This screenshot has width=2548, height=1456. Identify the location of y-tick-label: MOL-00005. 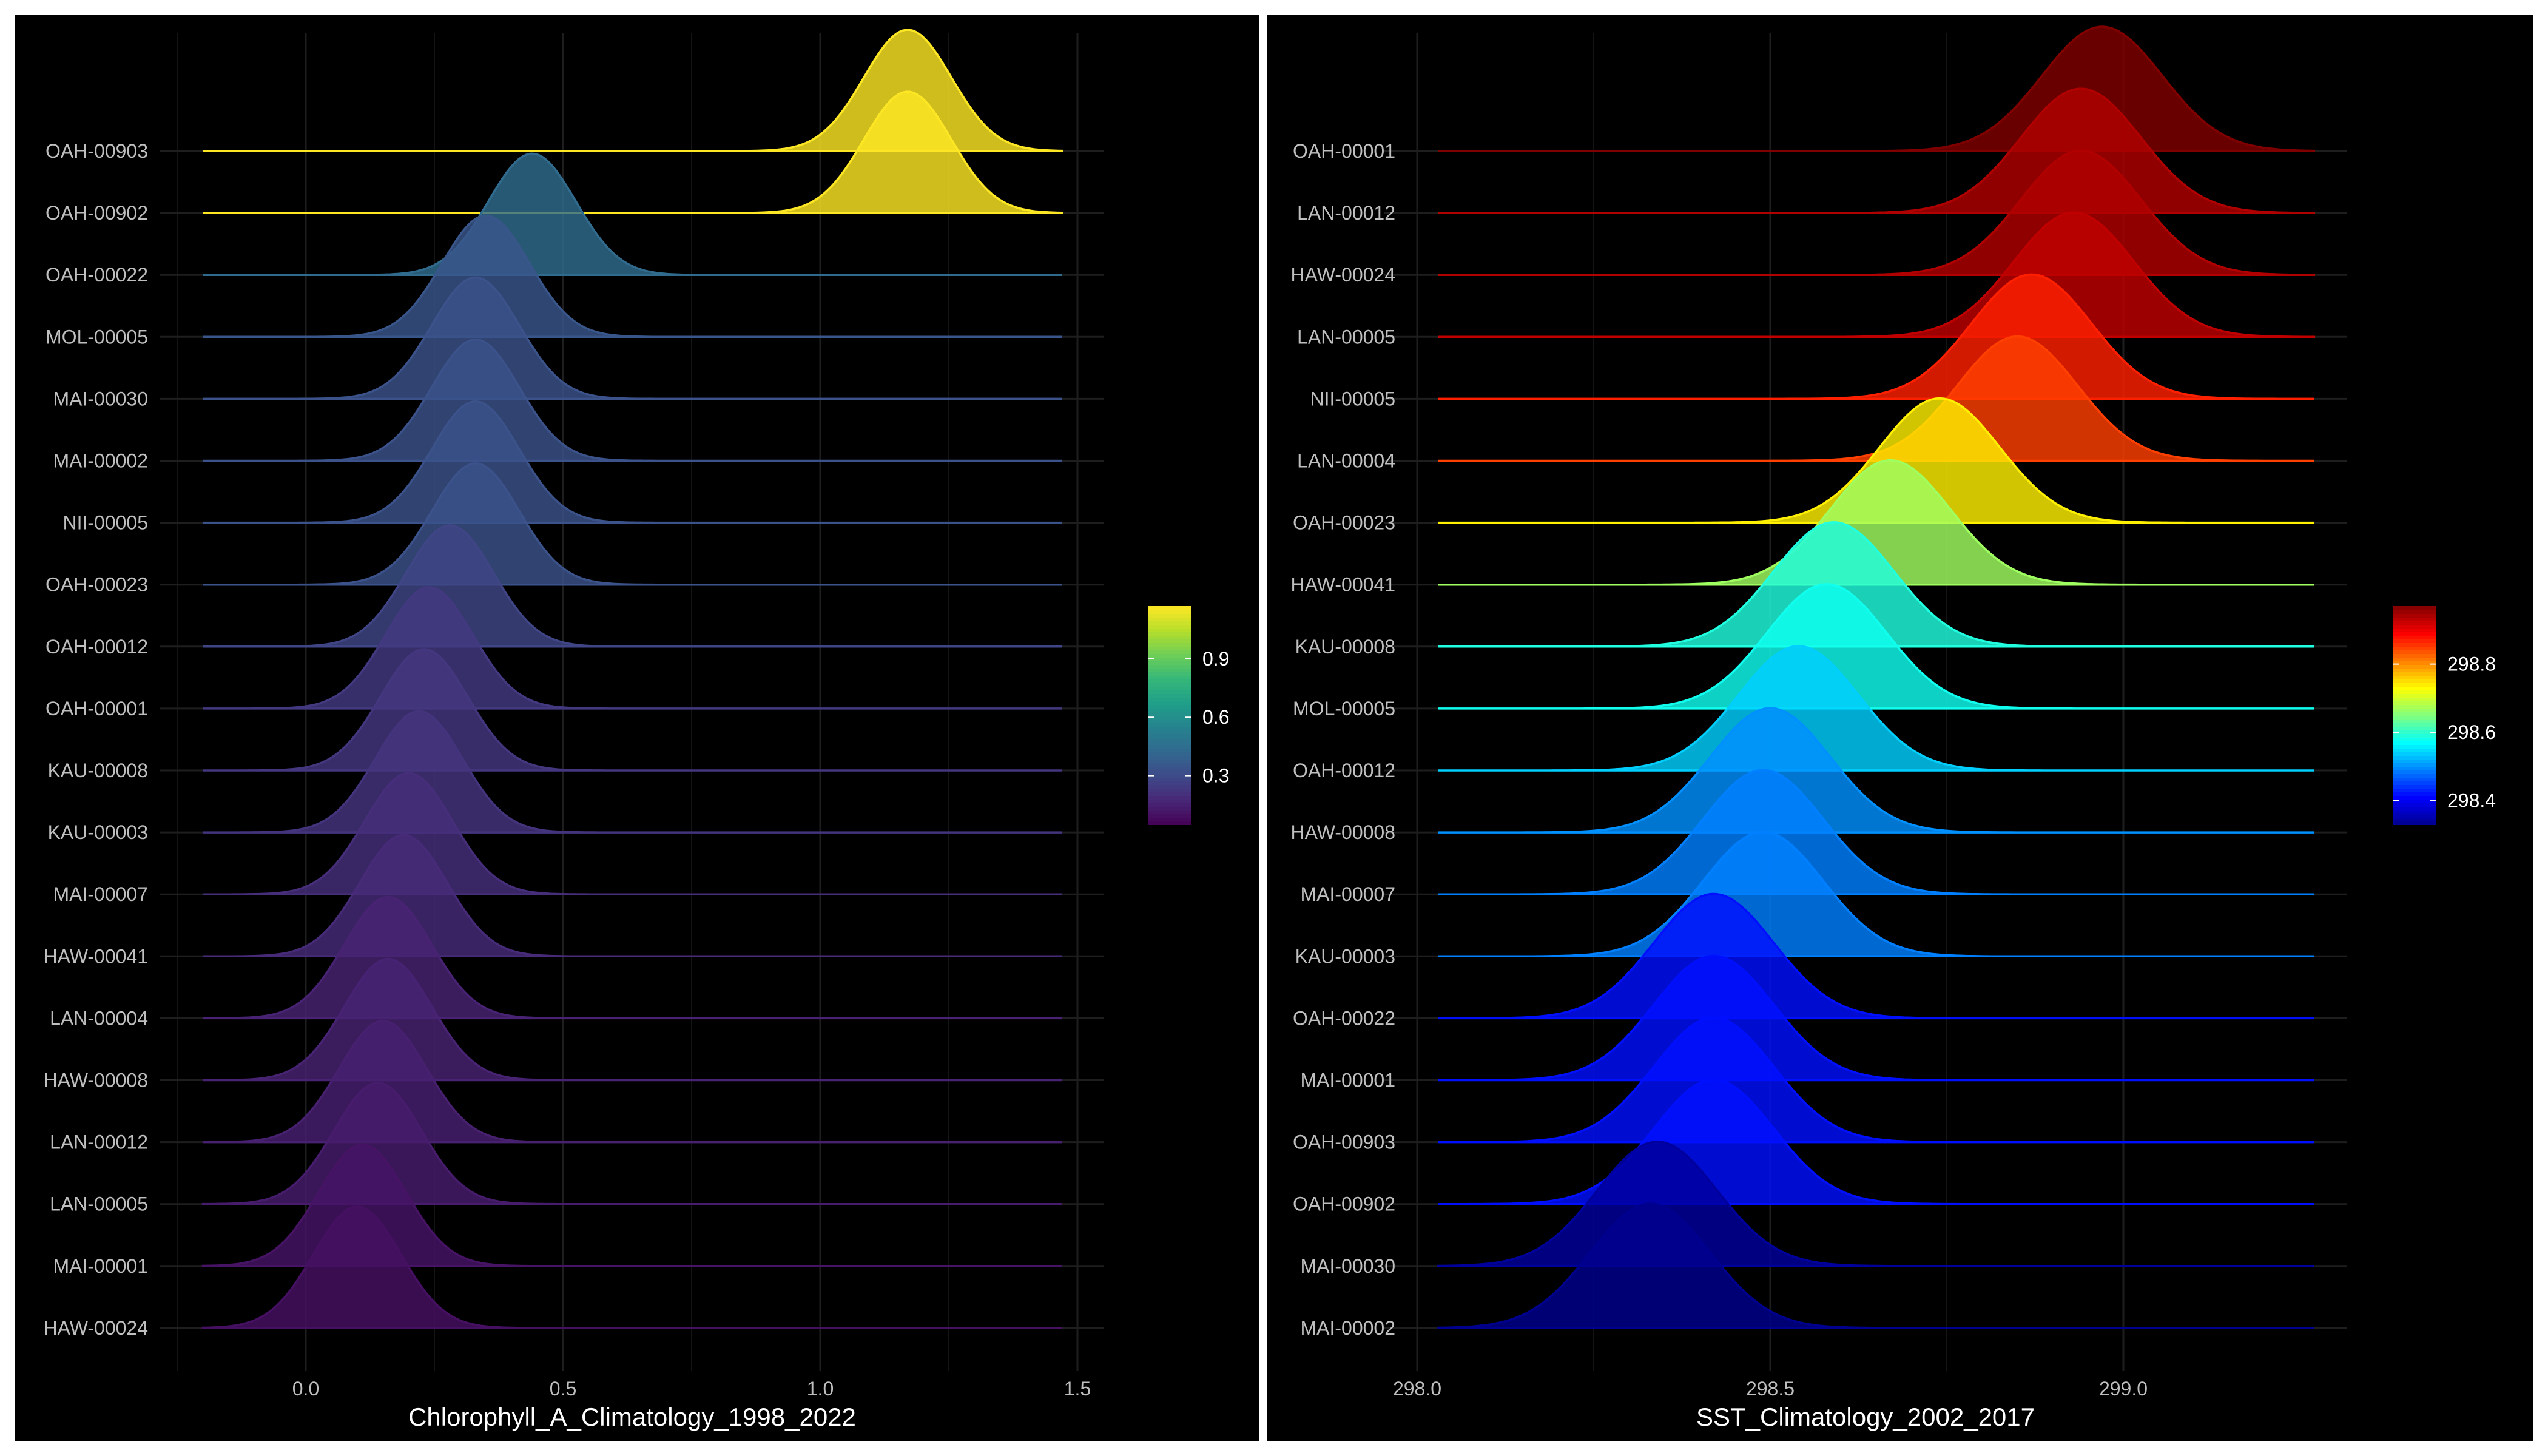
(97, 337).